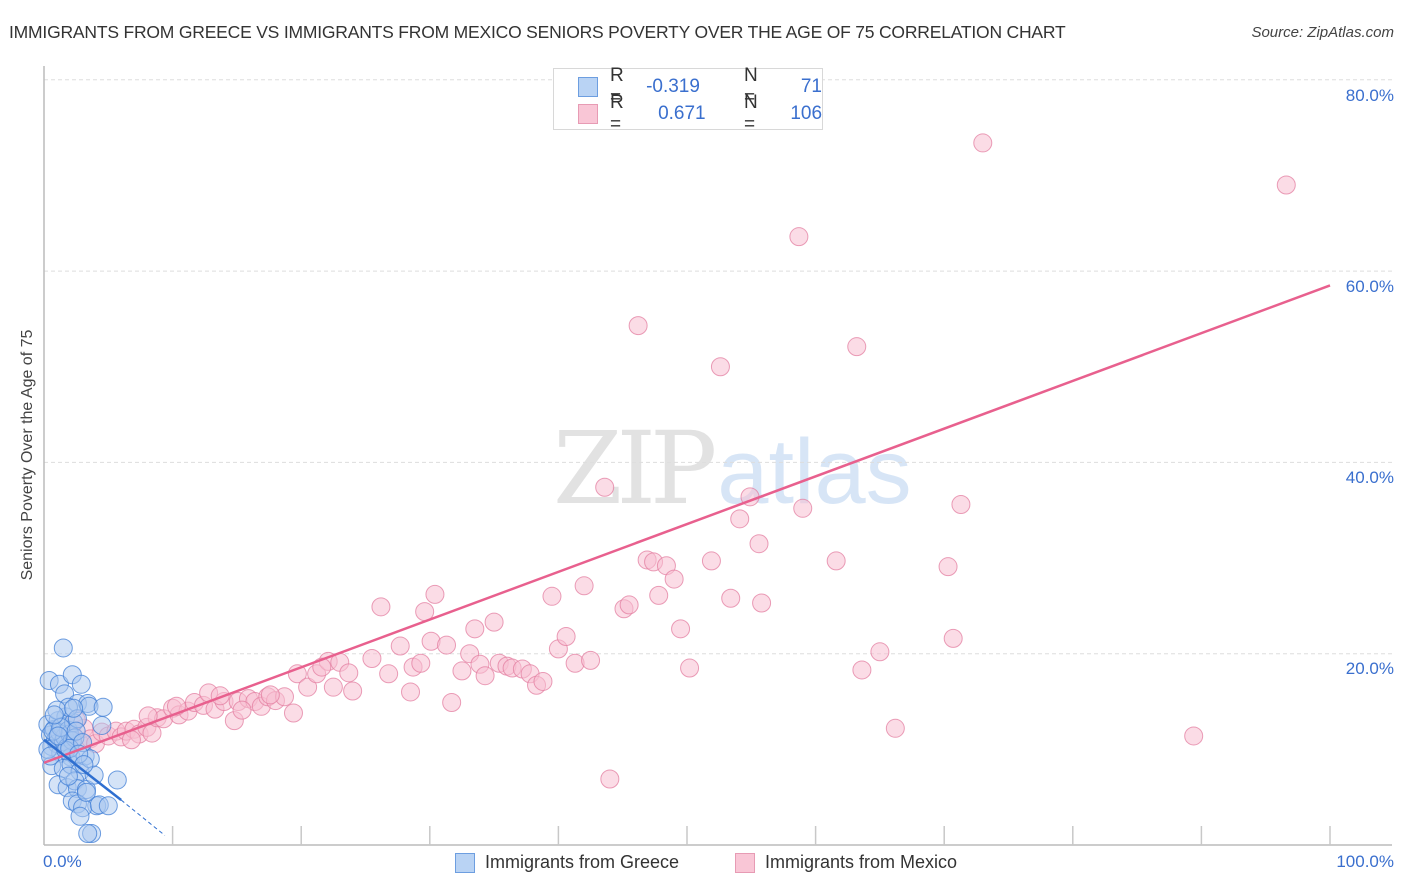 The height and width of the screenshot is (892, 1406). I want to click on r-value: -0.319, so click(673, 86).